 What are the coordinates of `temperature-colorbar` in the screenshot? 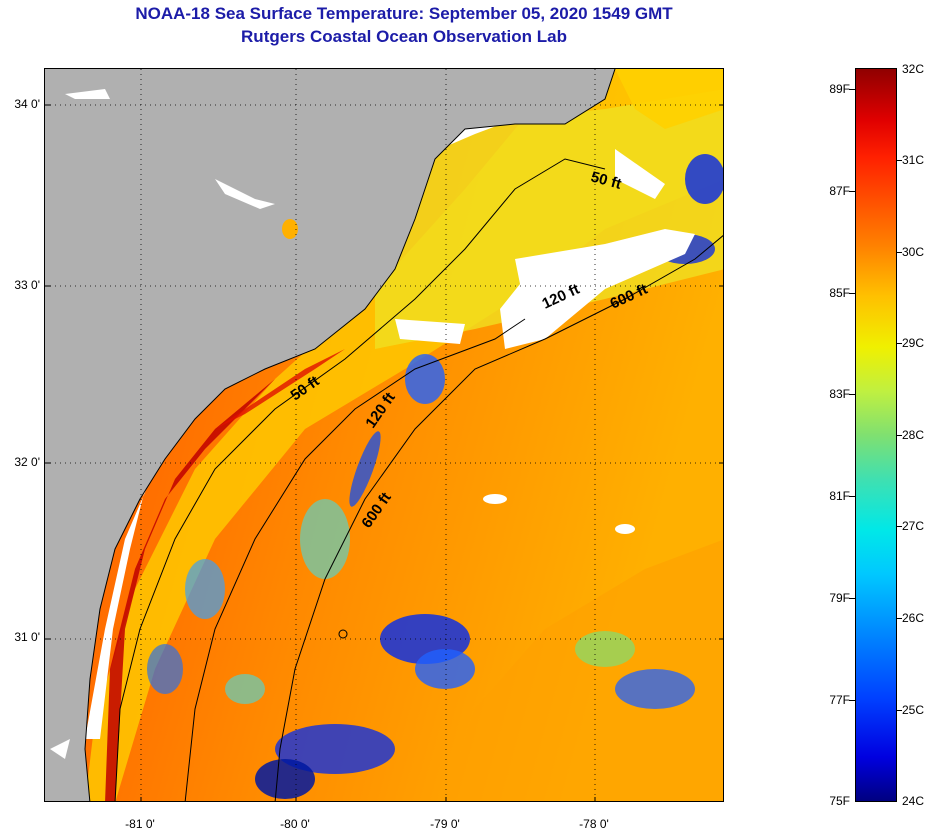 It's located at (876, 435).